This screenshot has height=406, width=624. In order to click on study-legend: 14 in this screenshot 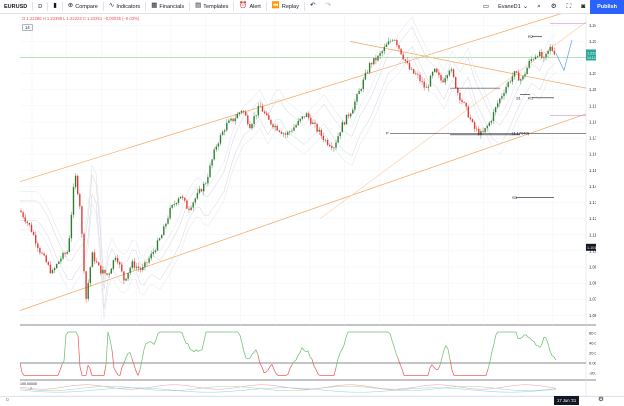, I will do `click(27, 27)`.